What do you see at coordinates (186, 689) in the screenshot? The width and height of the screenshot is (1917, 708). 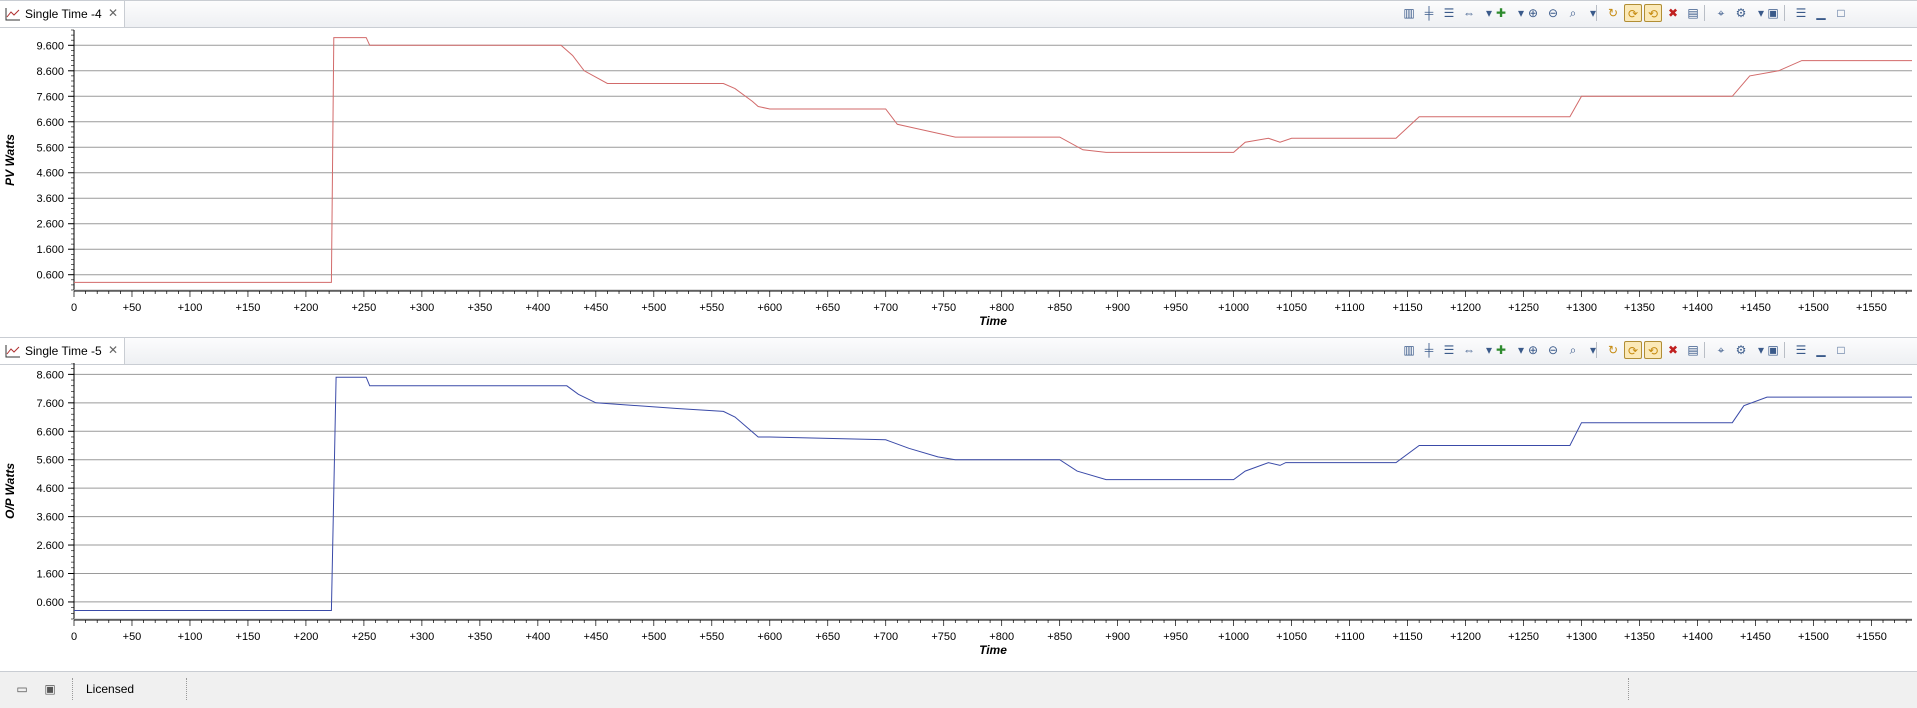 I see `status-divider` at bounding box center [186, 689].